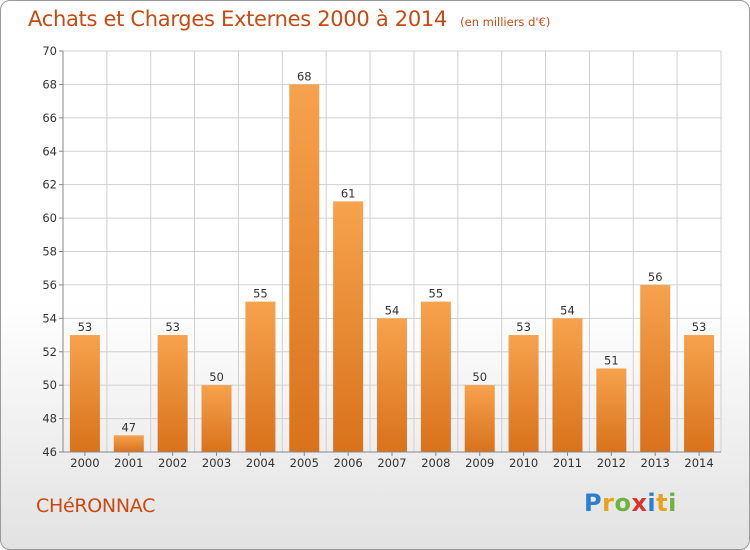 The width and height of the screenshot is (750, 550). What do you see at coordinates (505, 22) in the screenshot?
I see `chart-subtitle: (en milliers d'€)` at bounding box center [505, 22].